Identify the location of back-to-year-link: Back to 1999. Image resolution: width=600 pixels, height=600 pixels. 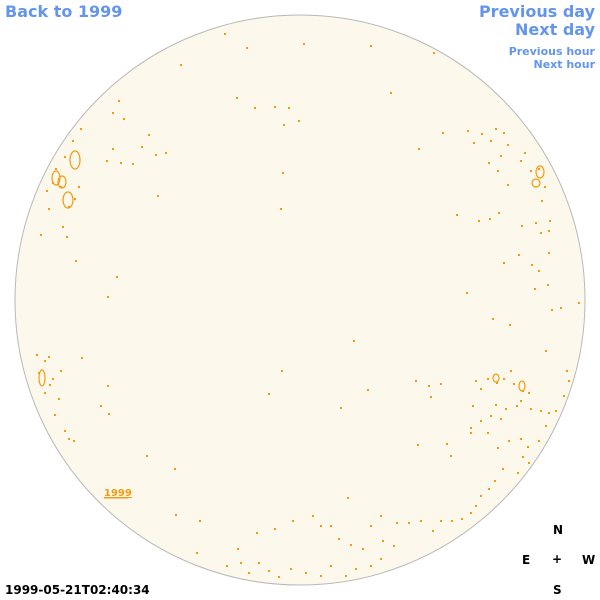
(64, 11).